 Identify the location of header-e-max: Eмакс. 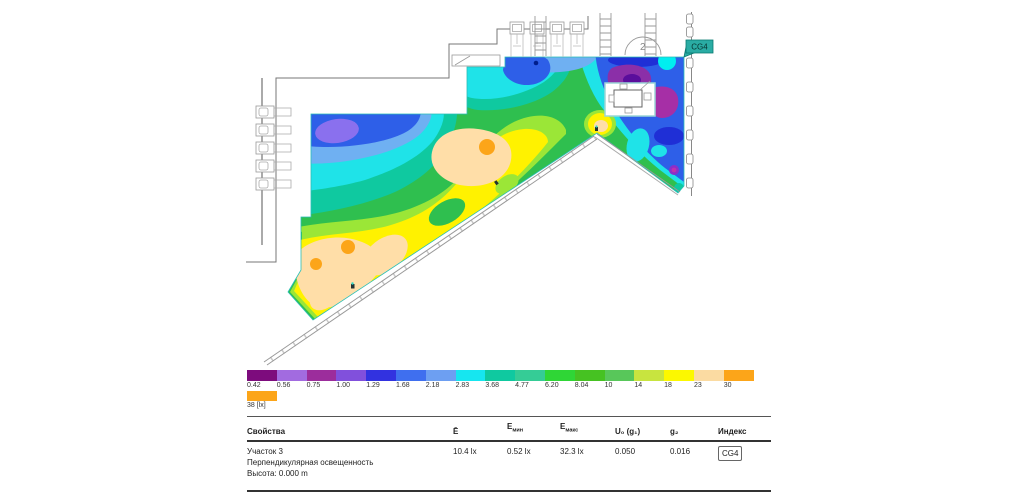
(569, 428).